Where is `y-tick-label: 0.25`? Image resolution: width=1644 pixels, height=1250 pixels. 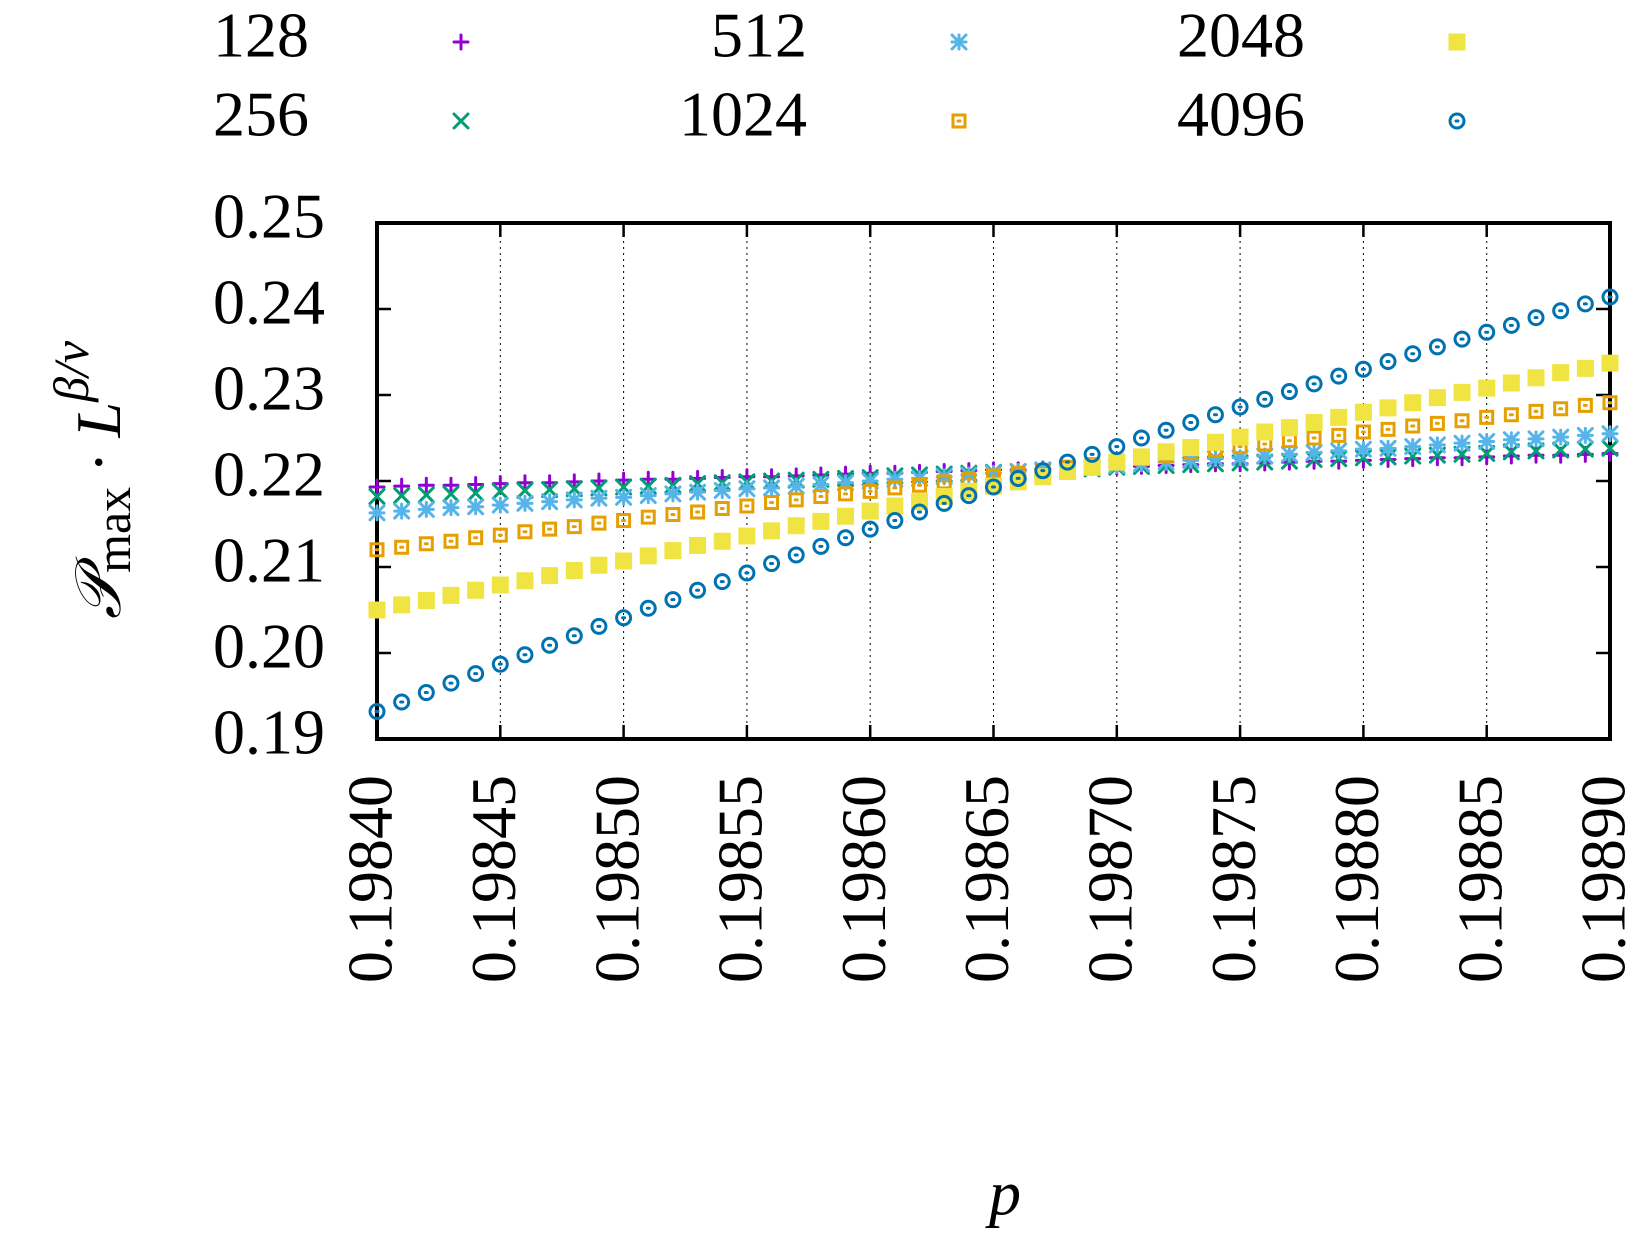
y-tick-label: 0.25 is located at coordinates (269, 216).